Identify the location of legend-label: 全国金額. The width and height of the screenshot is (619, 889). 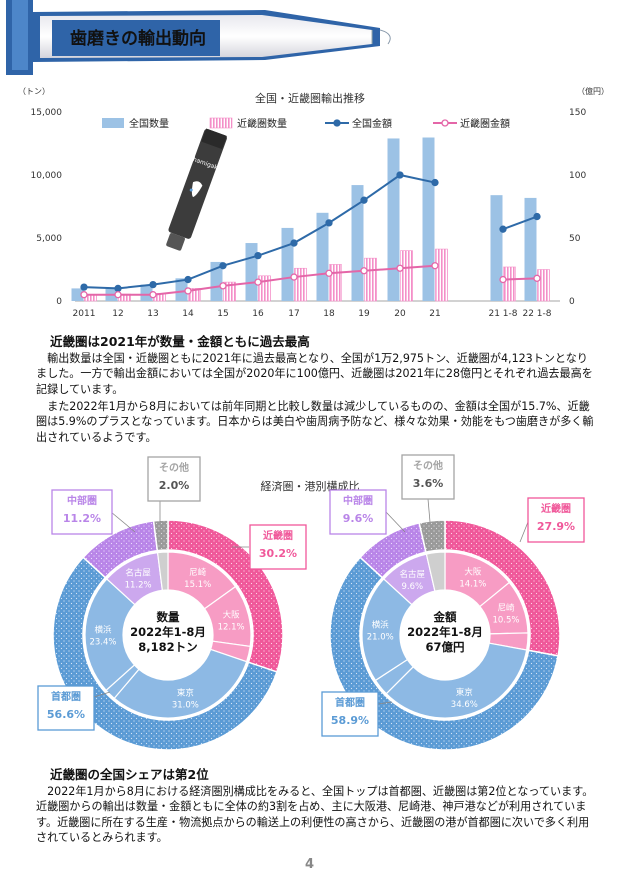
(372, 123).